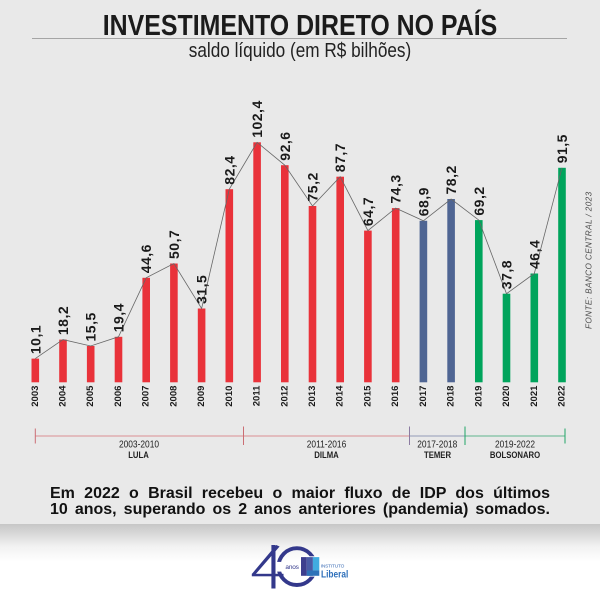  What do you see at coordinates (35, 396) in the screenshot?
I see `svg-text: 2003` at bounding box center [35, 396].